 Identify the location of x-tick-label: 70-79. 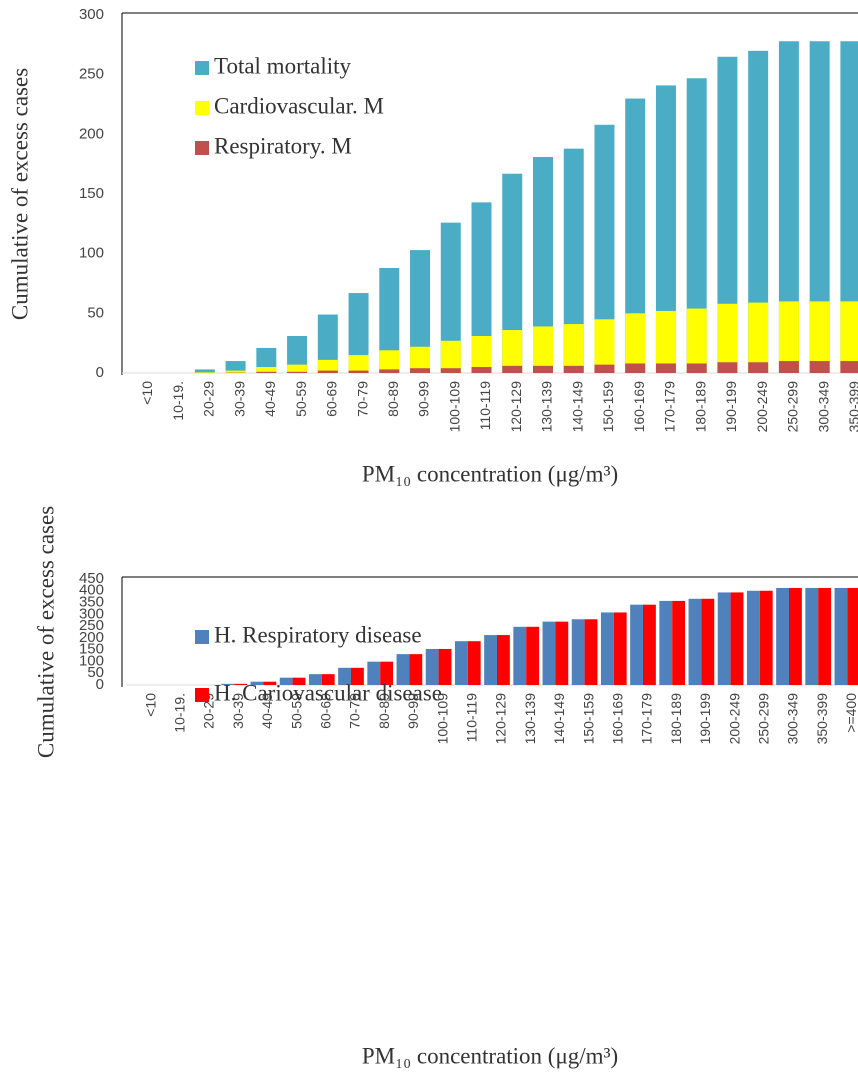
(362, 399).